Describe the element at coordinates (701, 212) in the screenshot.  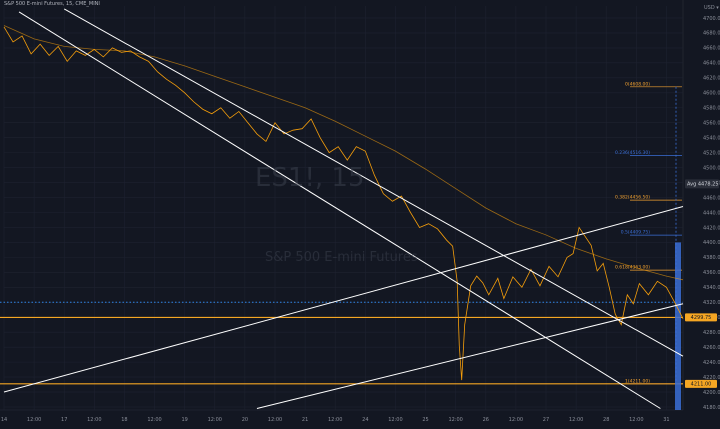
I see `price-axis-panel` at that location.